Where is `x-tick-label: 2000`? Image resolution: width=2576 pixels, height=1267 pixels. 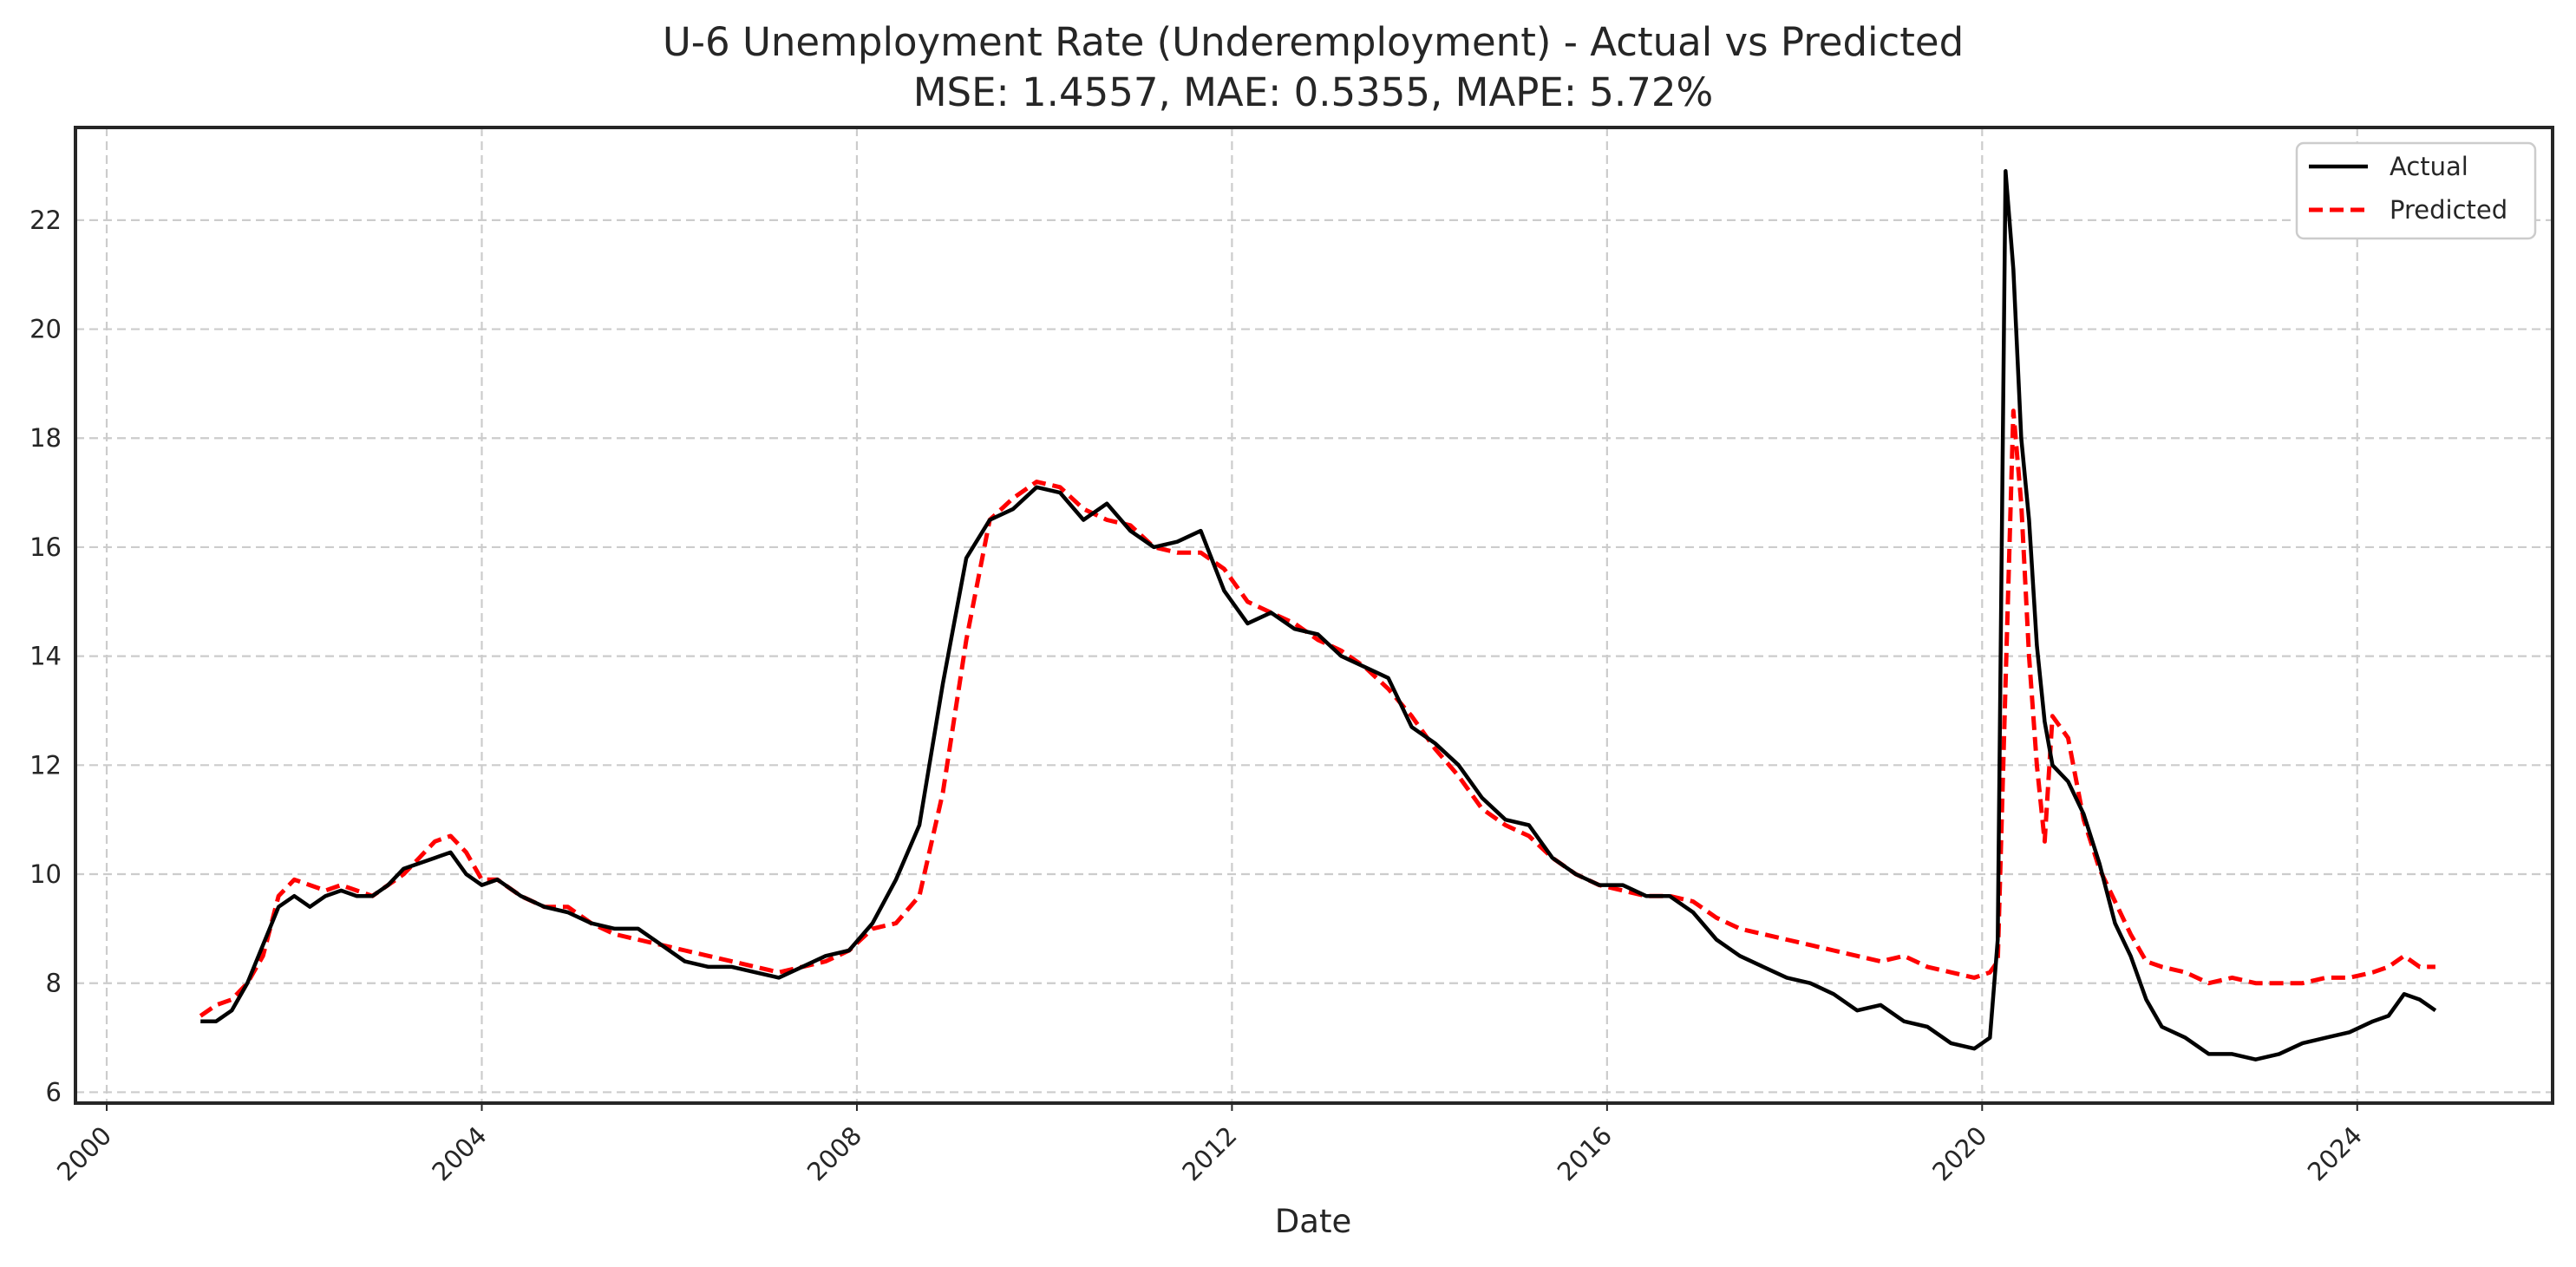
x-tick-label: 2000 is located at coordinates (84, 1153).